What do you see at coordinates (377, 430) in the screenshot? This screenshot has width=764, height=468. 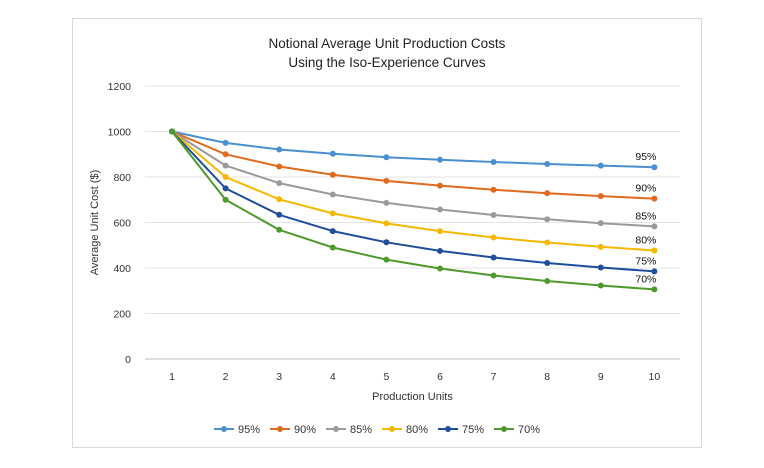 I see `legend: 95% 90% 85% 80% 75% 70%` at bounding box center [377, 430].